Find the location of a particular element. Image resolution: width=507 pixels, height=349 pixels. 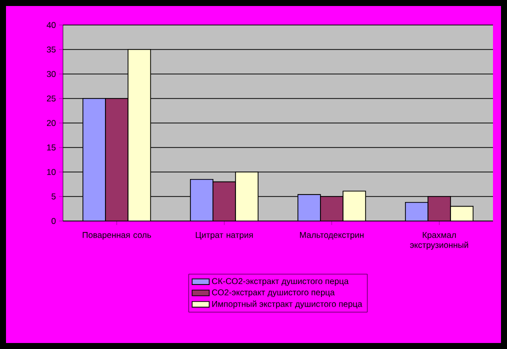

legend-label: СО2-экстракт душистого перца is located at coordinates (273, 293).